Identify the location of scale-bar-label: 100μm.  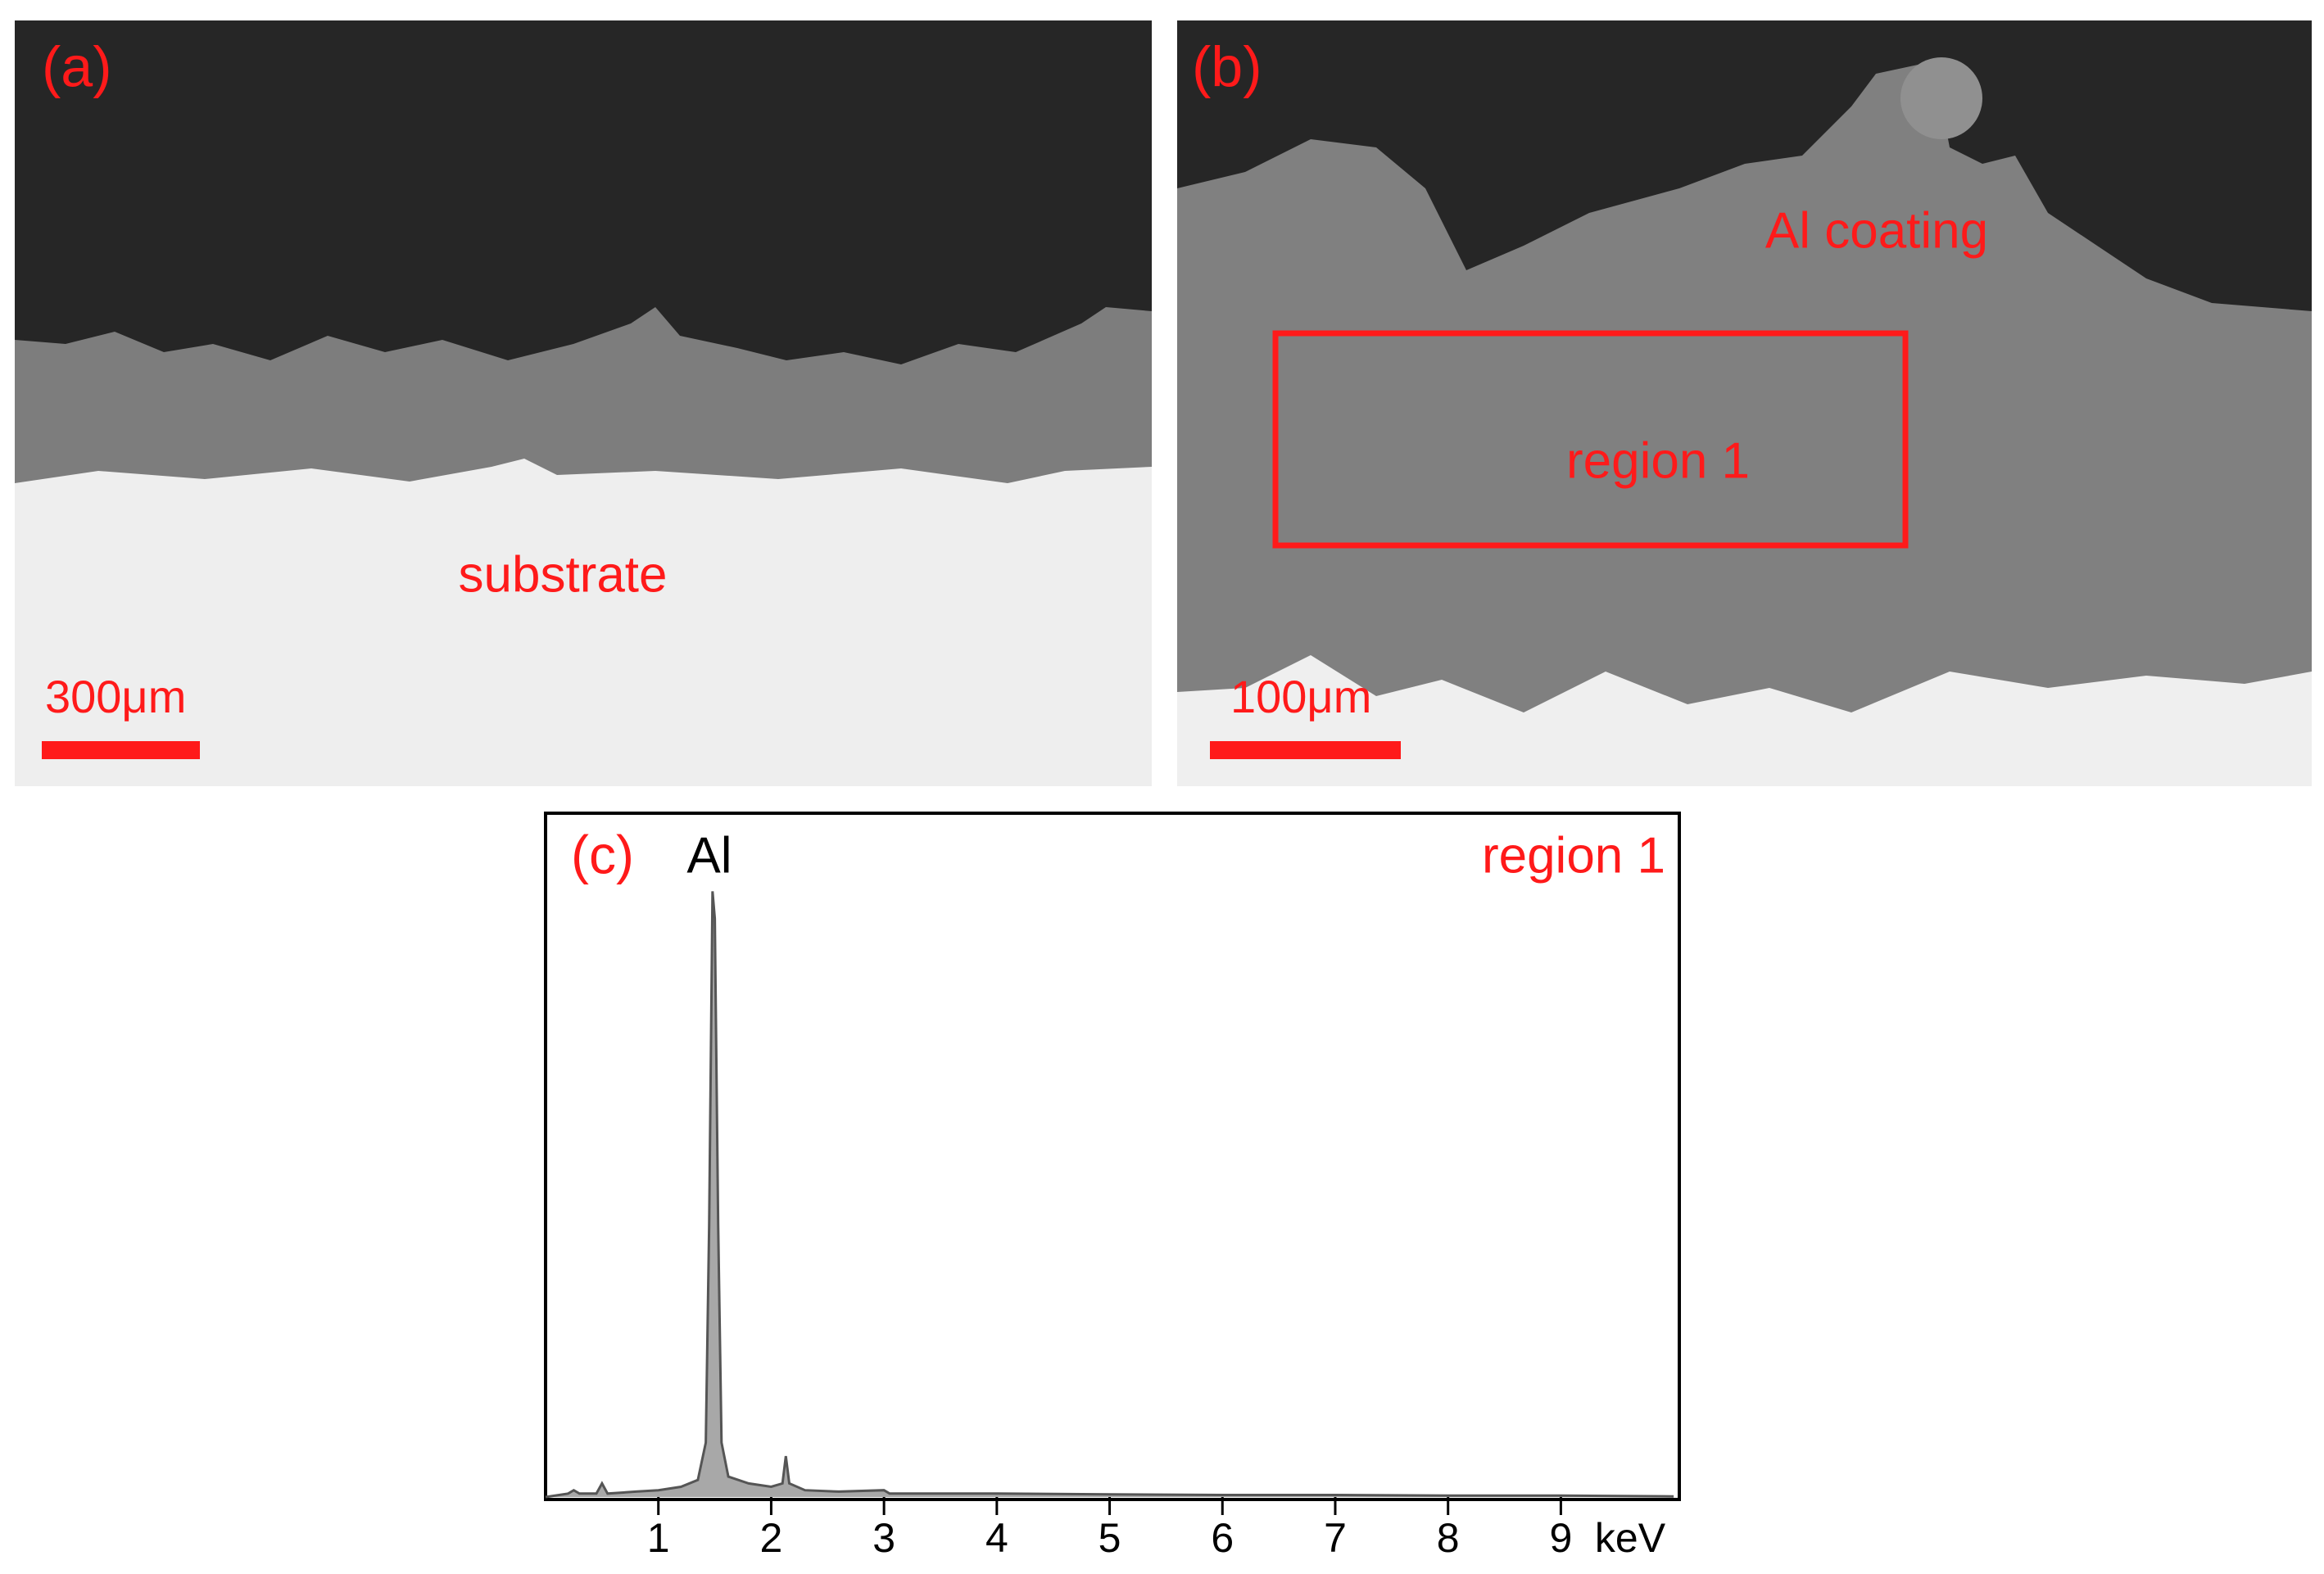
(1300, 696).